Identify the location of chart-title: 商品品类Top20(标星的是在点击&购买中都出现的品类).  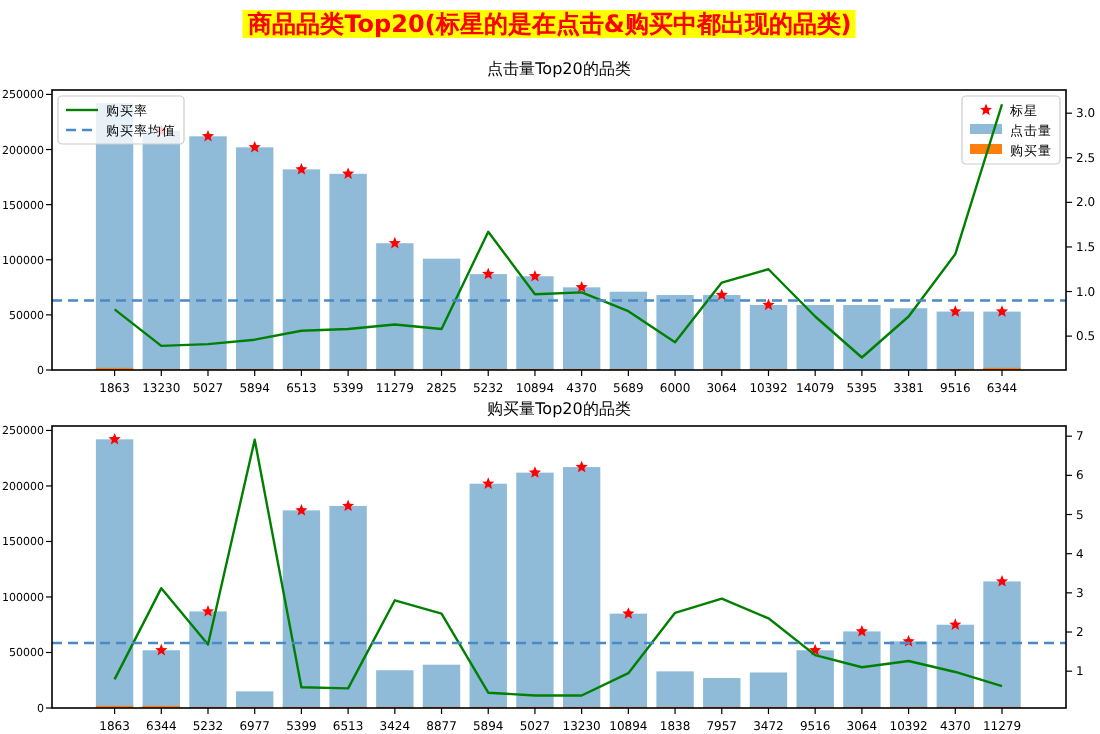
(549, 24).